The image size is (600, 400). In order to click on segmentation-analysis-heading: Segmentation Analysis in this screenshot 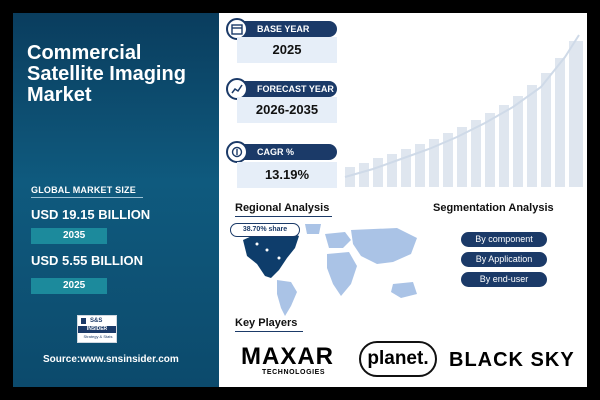, I will do `click(493, 208)`.